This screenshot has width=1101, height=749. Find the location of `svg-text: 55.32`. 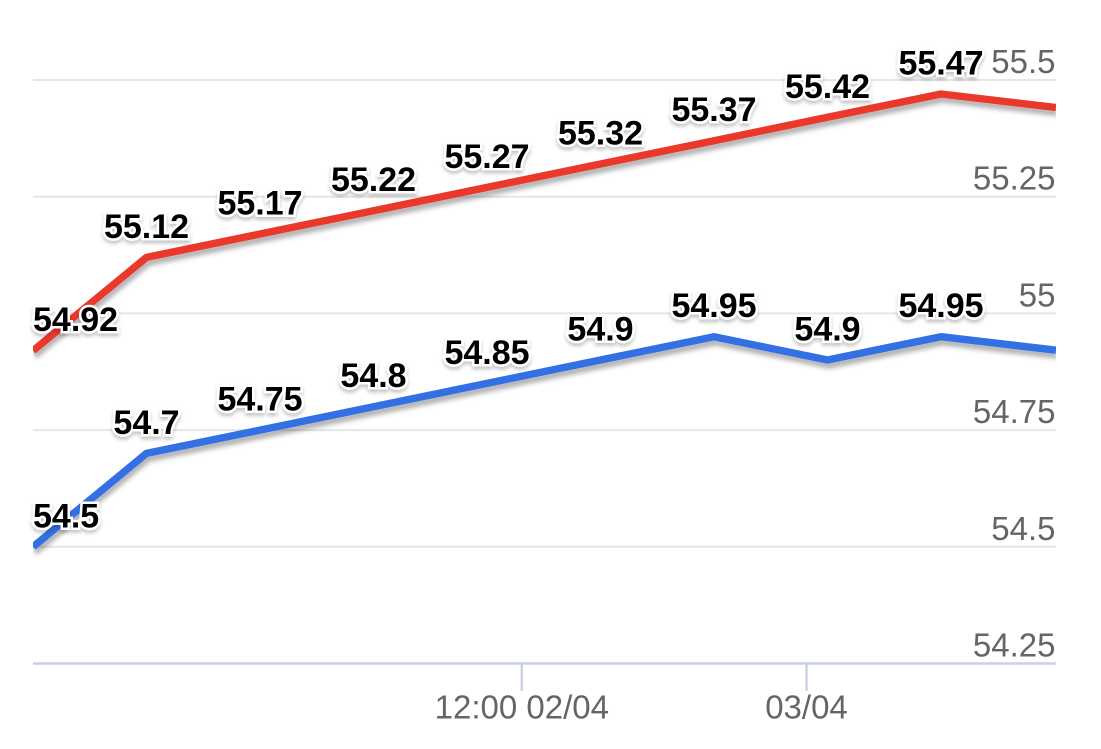

svg-text: 55.32 is located at coordinates (600, 134).